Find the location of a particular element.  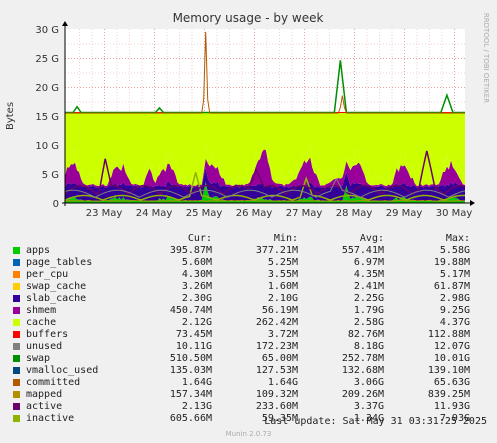

legend-cur-value: 10.11G is located at coordinates (193, 346).